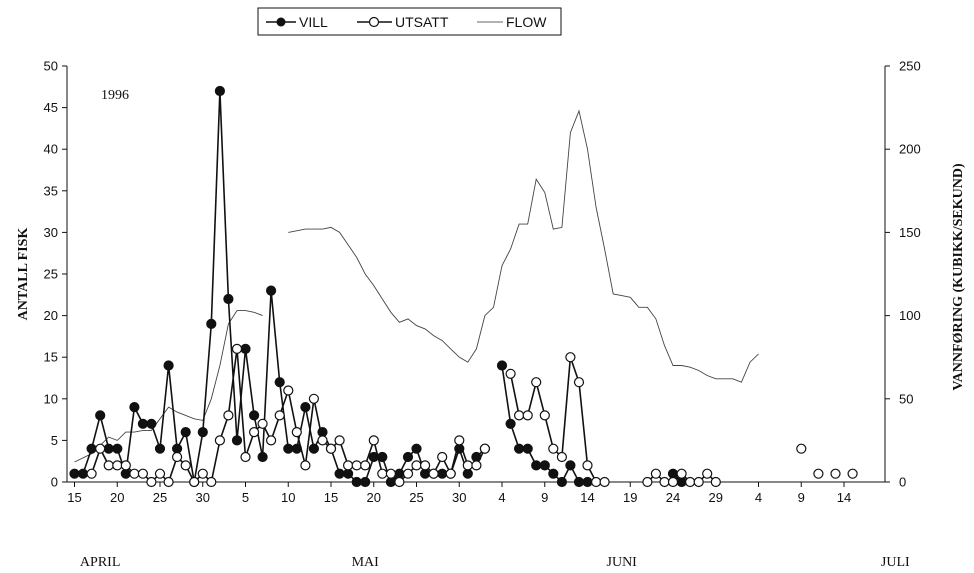 The width and height of the screenshot is (974, 573). Describe the element at coordinates (51, 107) in the screenshot. I see `left-tick-label: 45` at that location.